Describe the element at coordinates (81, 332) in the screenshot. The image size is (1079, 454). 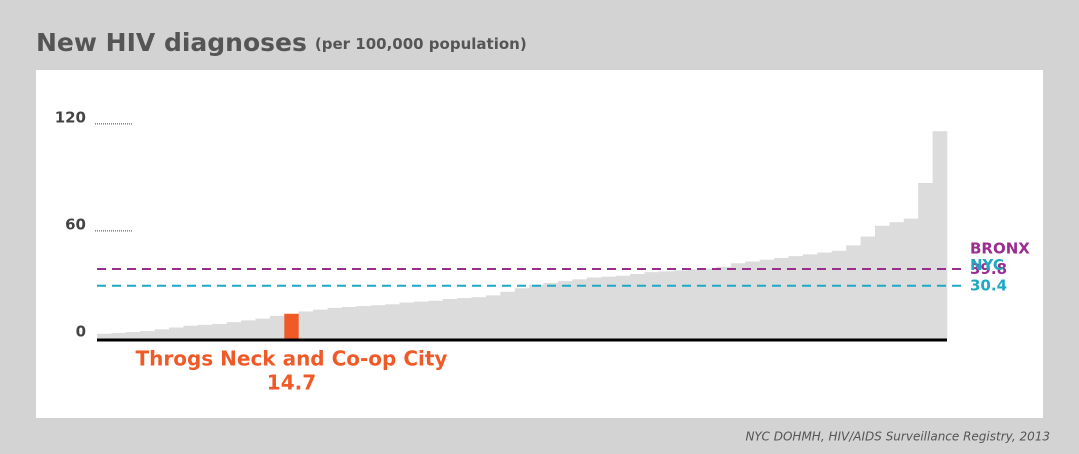
I see `y-tick-label: 0` at that location.